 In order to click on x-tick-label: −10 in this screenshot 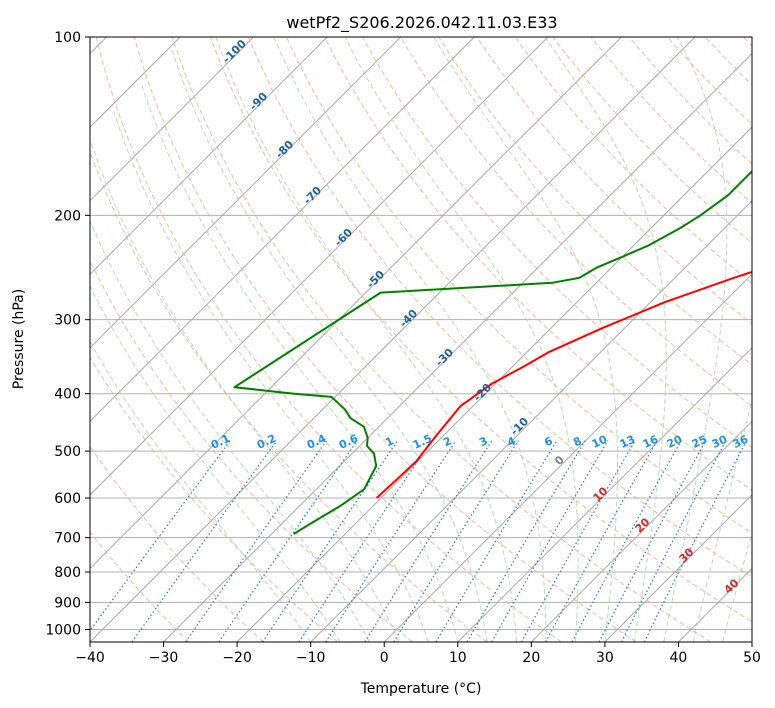, I will do `click(311, 658)`.